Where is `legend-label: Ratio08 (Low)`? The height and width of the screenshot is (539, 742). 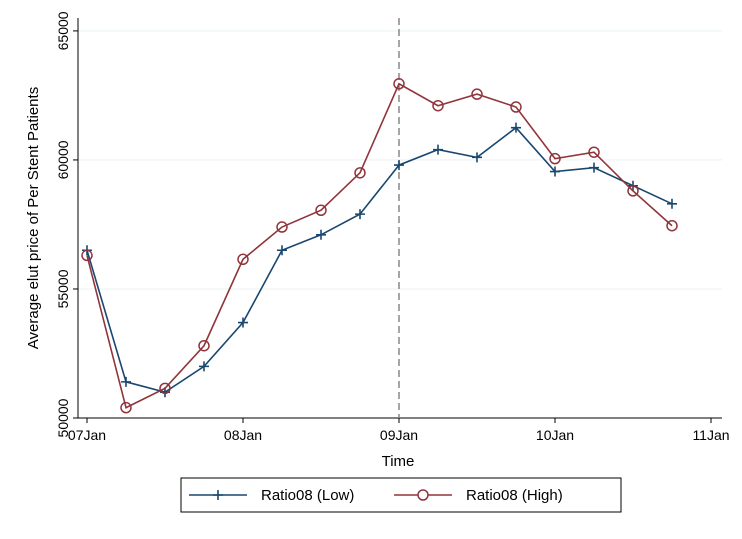
legend-label: Ratio08 (Low) is located at coordinates (307, 495).